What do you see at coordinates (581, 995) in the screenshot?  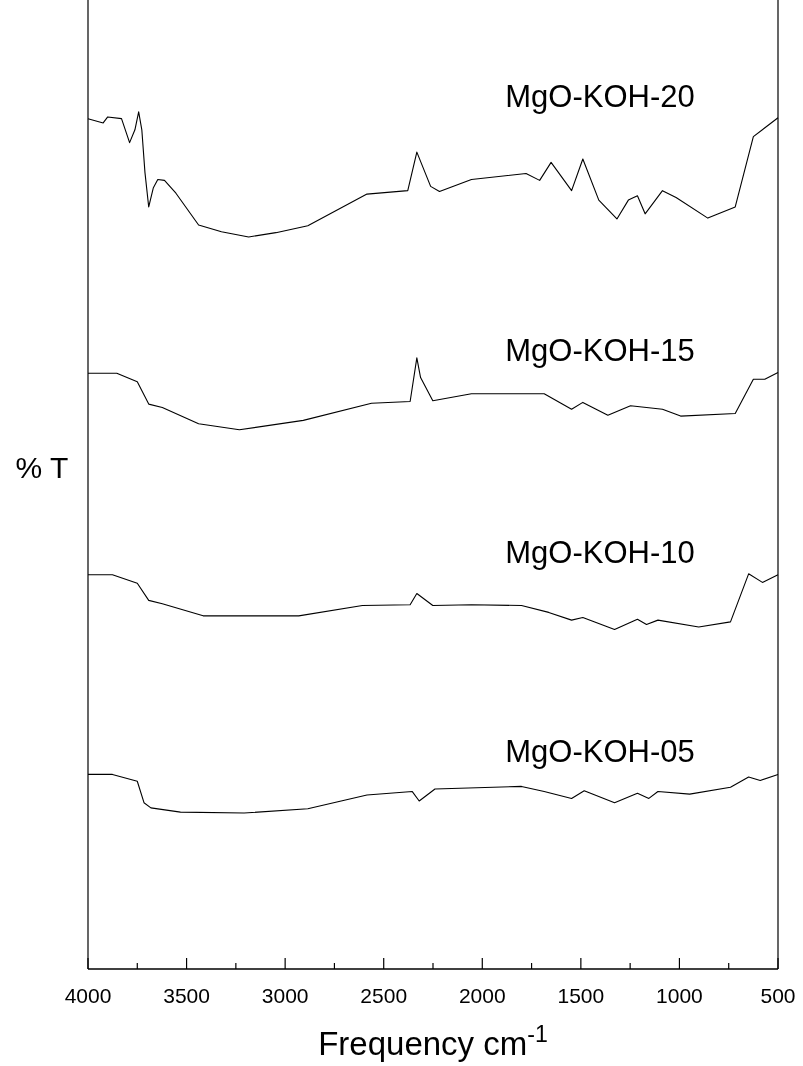 I see `x-tick-label: 1500` at bounding box center [581, 995].